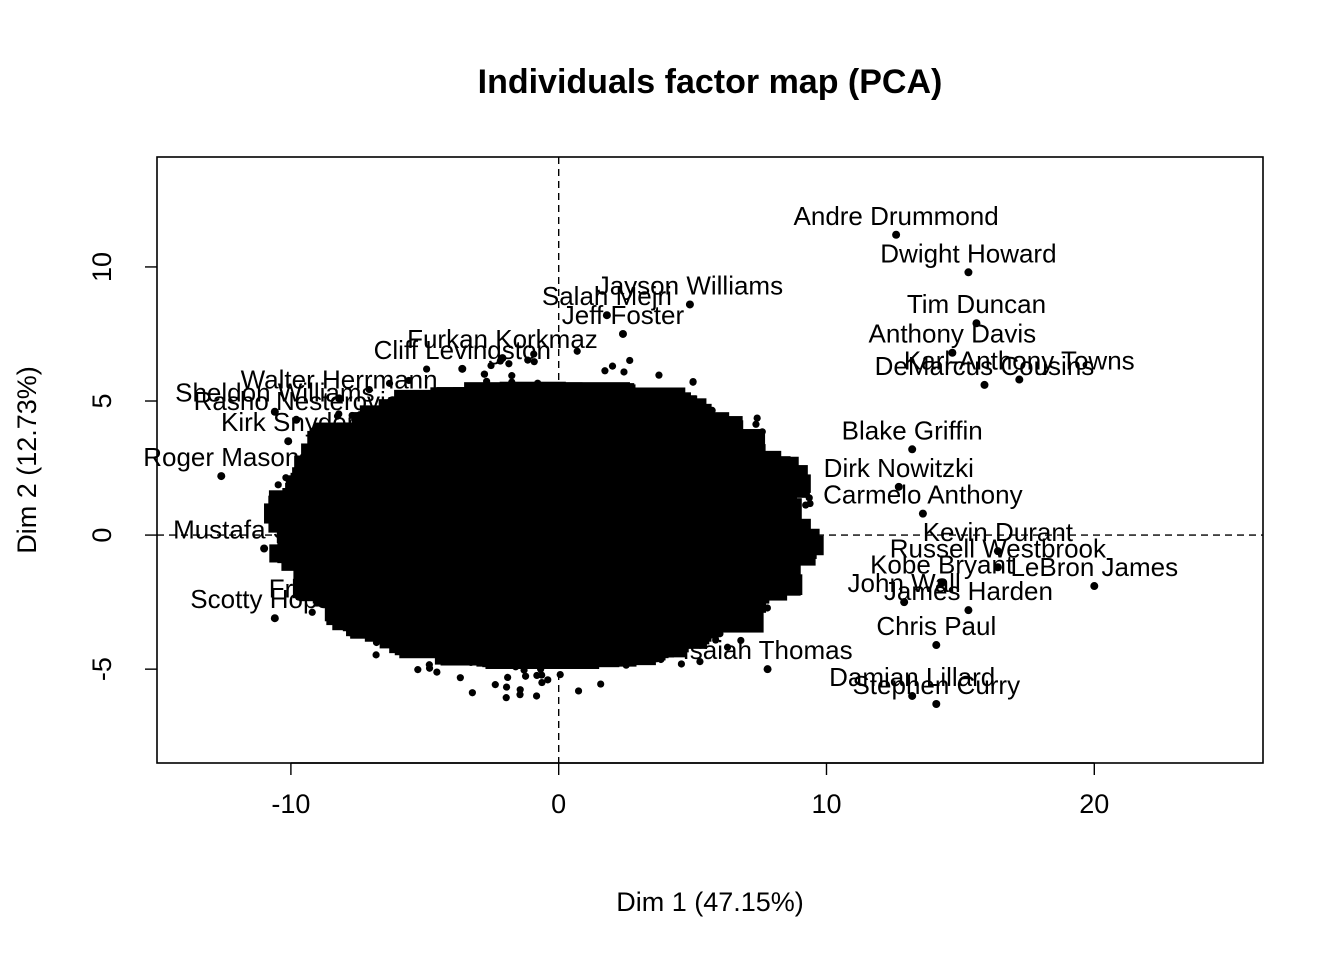 Image resolution: width=1344 pixels, height=960 pixels. I want to click on point-label: Furkan Korkmaz, so click(502, 339).